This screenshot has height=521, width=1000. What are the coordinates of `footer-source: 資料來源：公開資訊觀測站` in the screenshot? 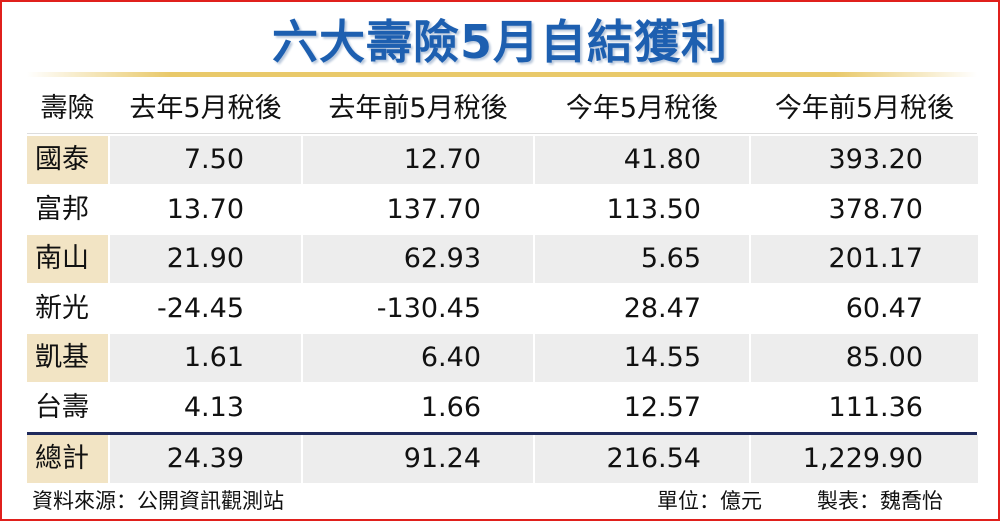 It's located at (158, 501).